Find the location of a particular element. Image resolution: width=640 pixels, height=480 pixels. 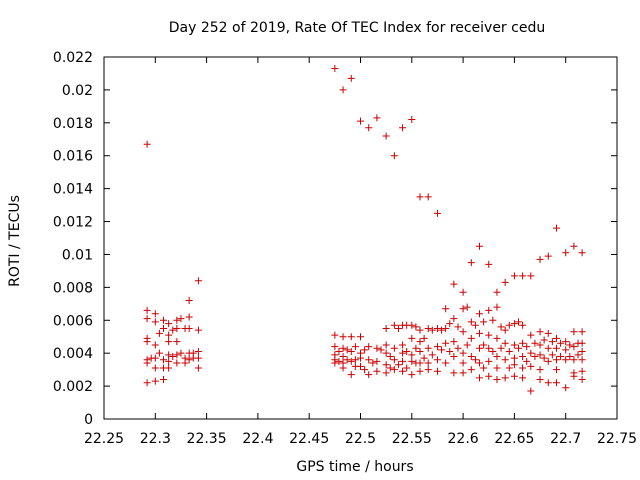

x-axis-label: GPS time / hours is located at coordinates (354, 467).